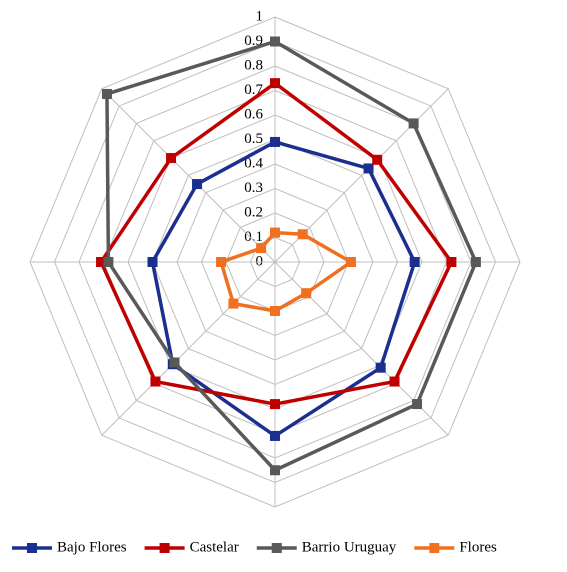 The width and height of the screenshot is (567, 572). I want to click on legend-label: Castelar, so click(214, 547).